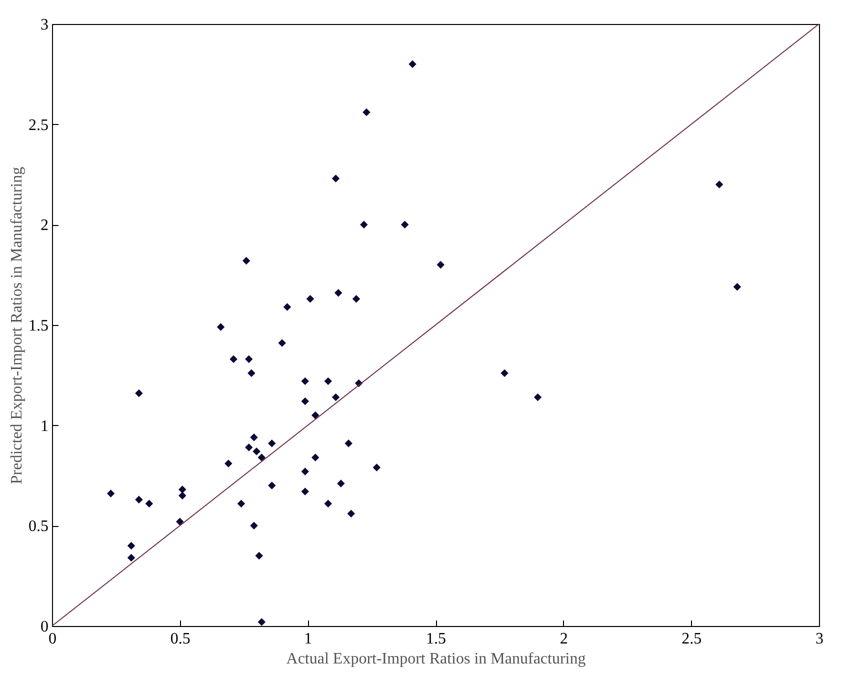 The image size is (849, 687). I want to click on x-axis-title: Actual Export-Import Ratios in Manufacturing, so click(436, 659).